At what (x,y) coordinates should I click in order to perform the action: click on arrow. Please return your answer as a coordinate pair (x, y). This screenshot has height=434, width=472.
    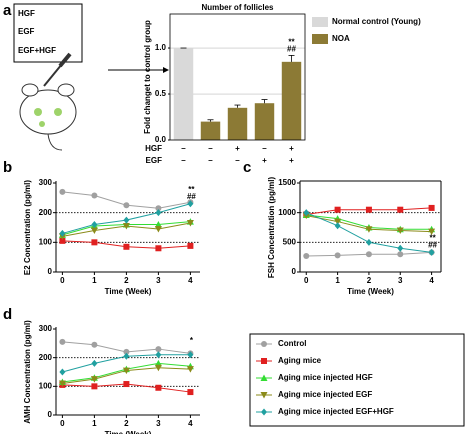
    Looking at the image, I should click on (138, 70).